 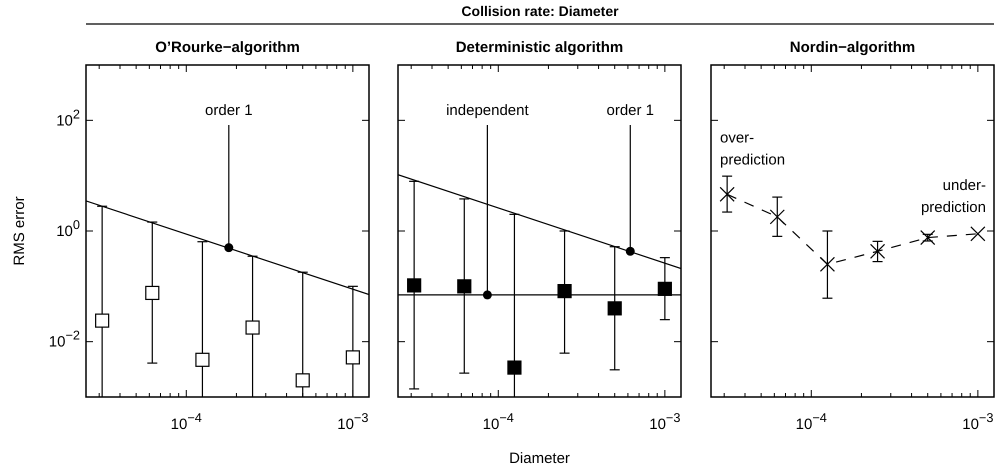 I want to click on chart-title: O’Rourke−algorithm, so click(x=227, y=47).